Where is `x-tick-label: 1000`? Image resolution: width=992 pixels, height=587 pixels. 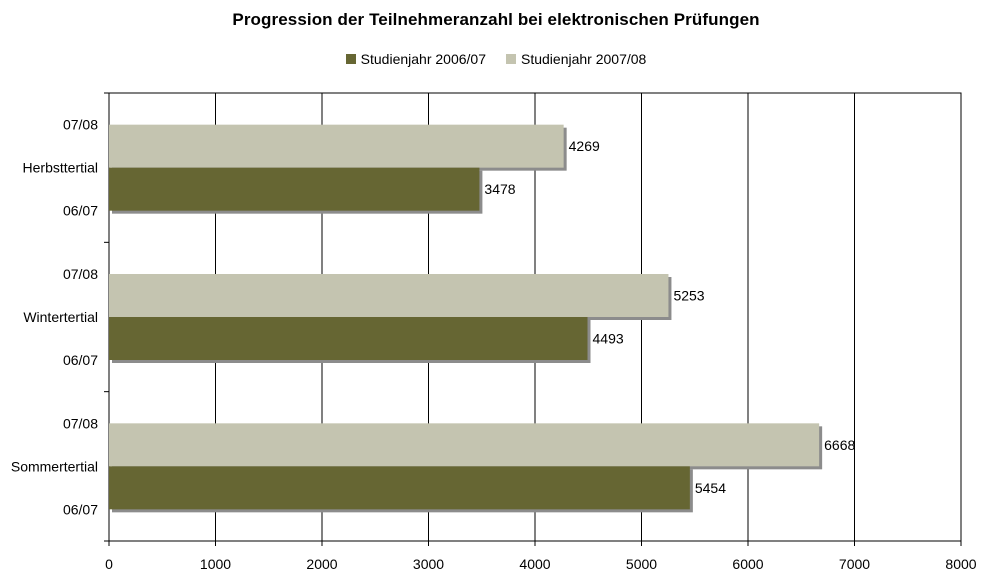
x-tick-label: 1000 is located at coordinates (215, 564).